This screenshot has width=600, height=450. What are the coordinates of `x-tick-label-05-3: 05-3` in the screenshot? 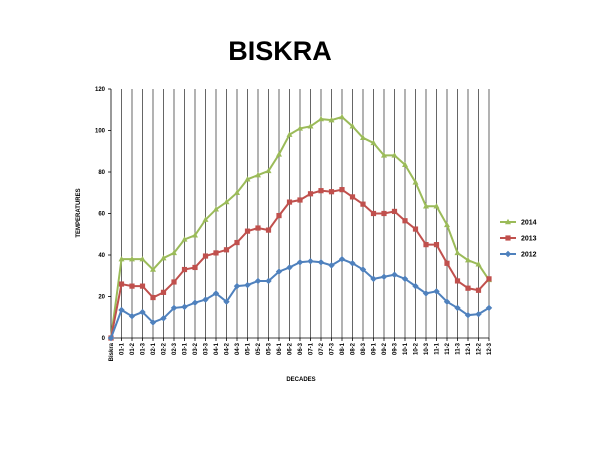 It's located at (270, 348).